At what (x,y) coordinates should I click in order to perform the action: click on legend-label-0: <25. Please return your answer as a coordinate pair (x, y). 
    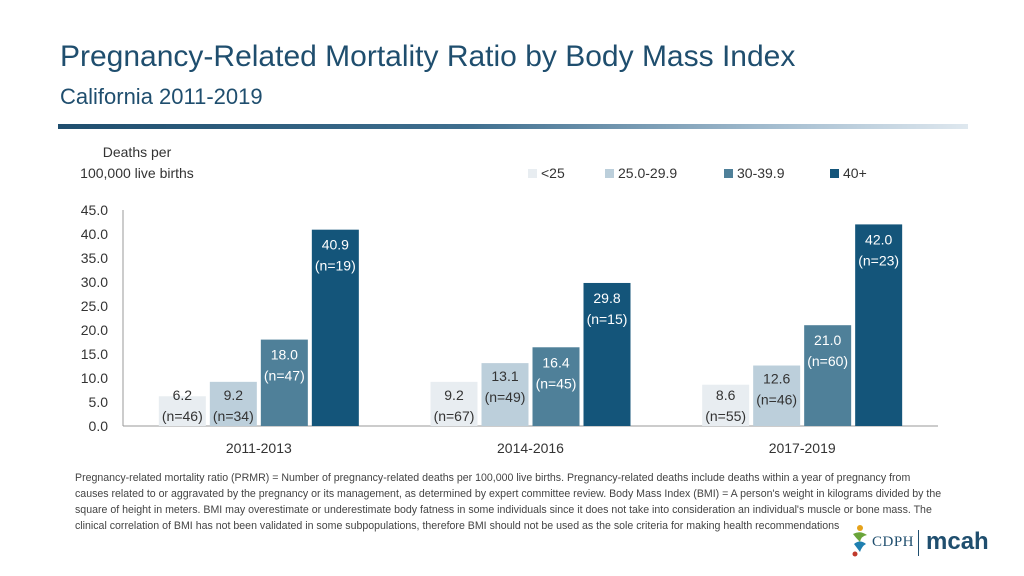
    Looking at the image, I should click on (553, 173).